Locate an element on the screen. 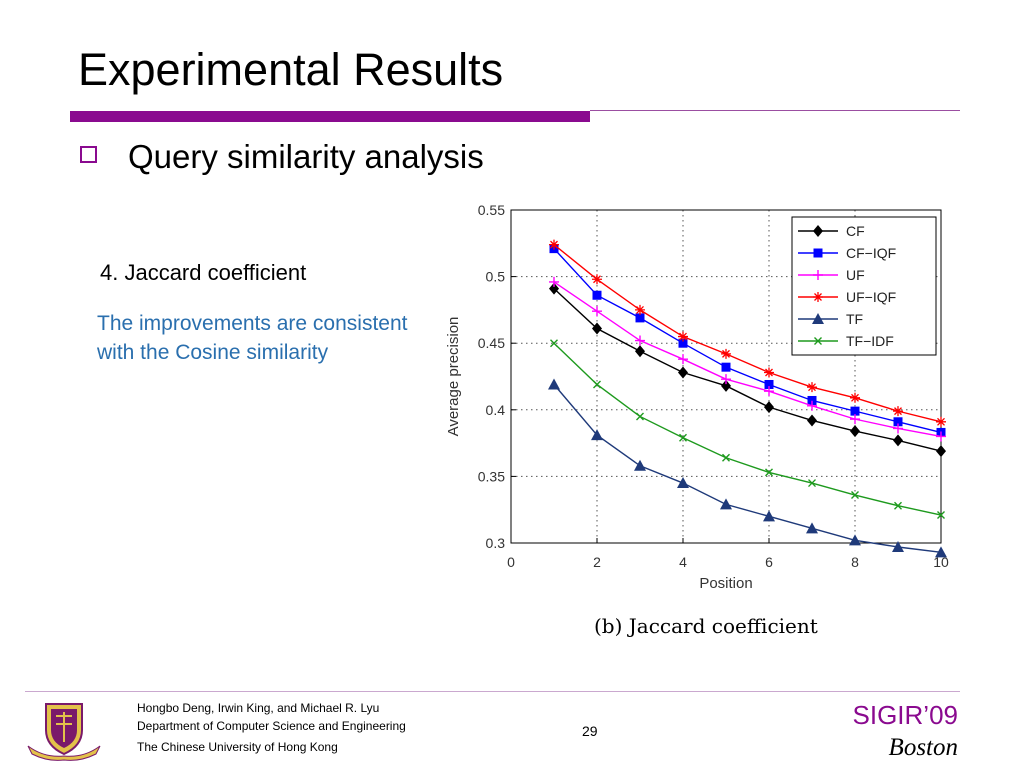 The width and height of the screenshot is (1024, 768). bullet-text: Query similarity analysis is located at coordinates (306, 156).